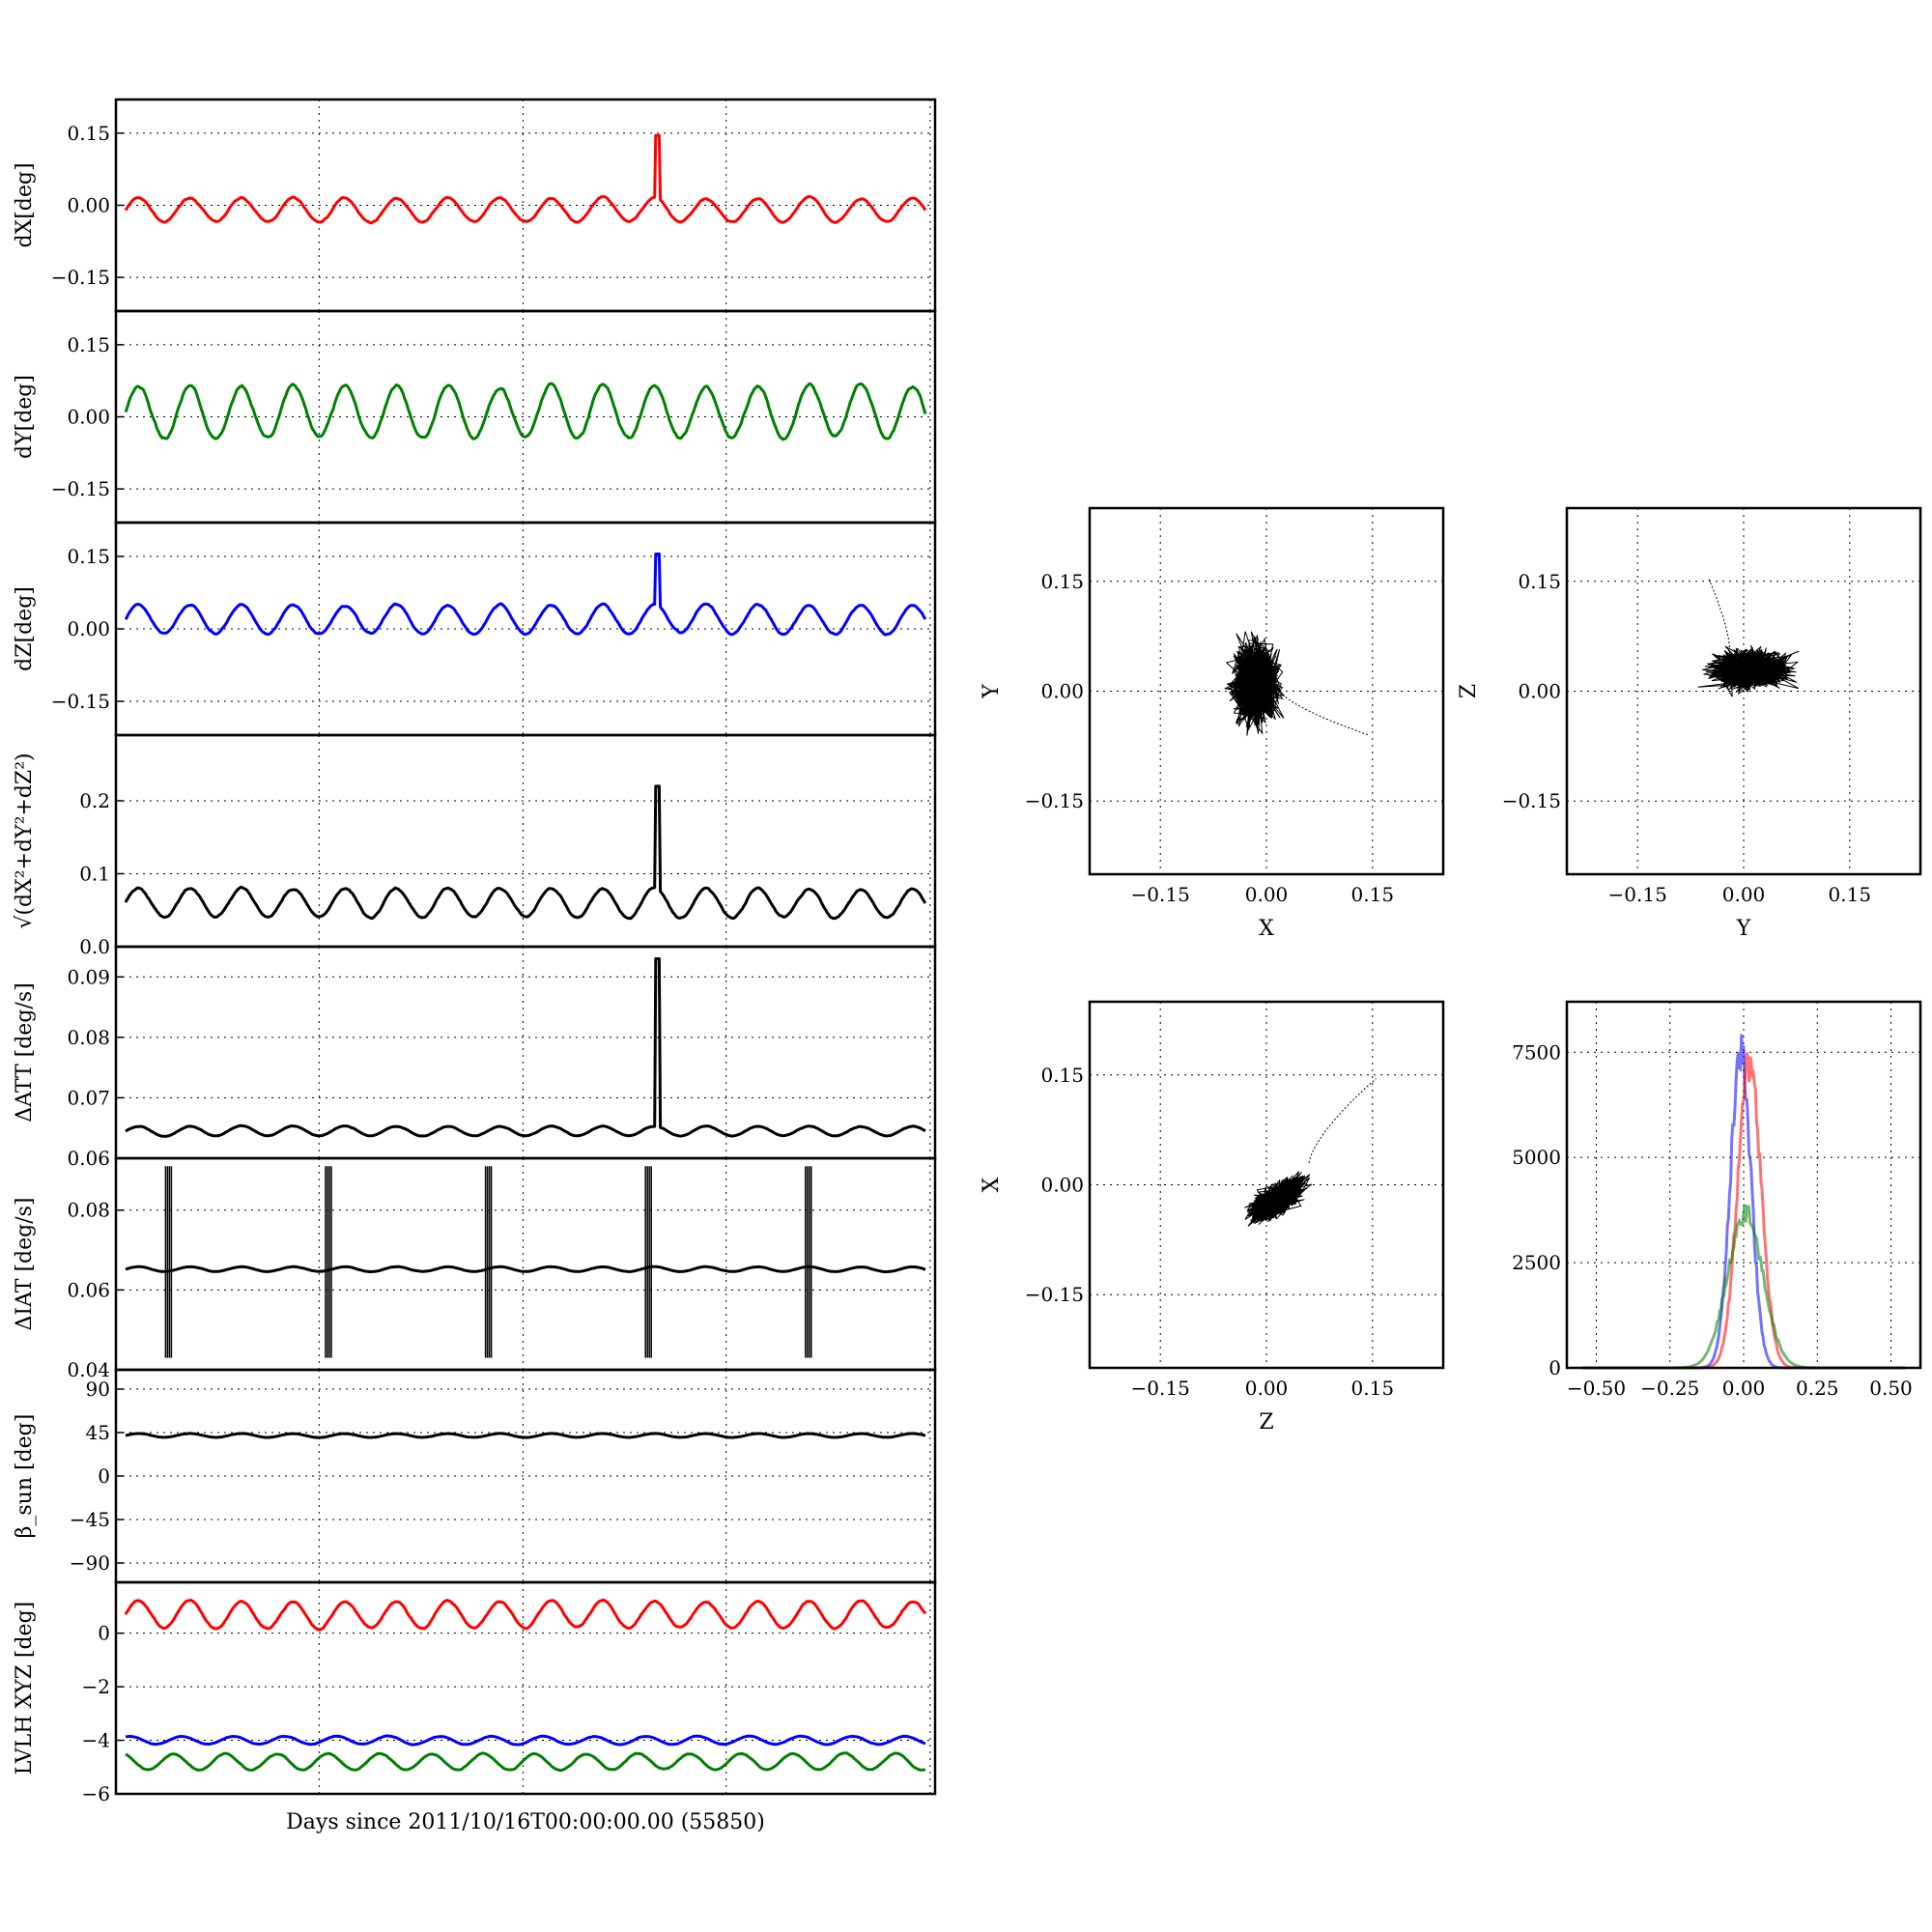  I want to click on time-panel-6: 90 45 0 −45 −90 β_sun [deg], so click(475, 1476).